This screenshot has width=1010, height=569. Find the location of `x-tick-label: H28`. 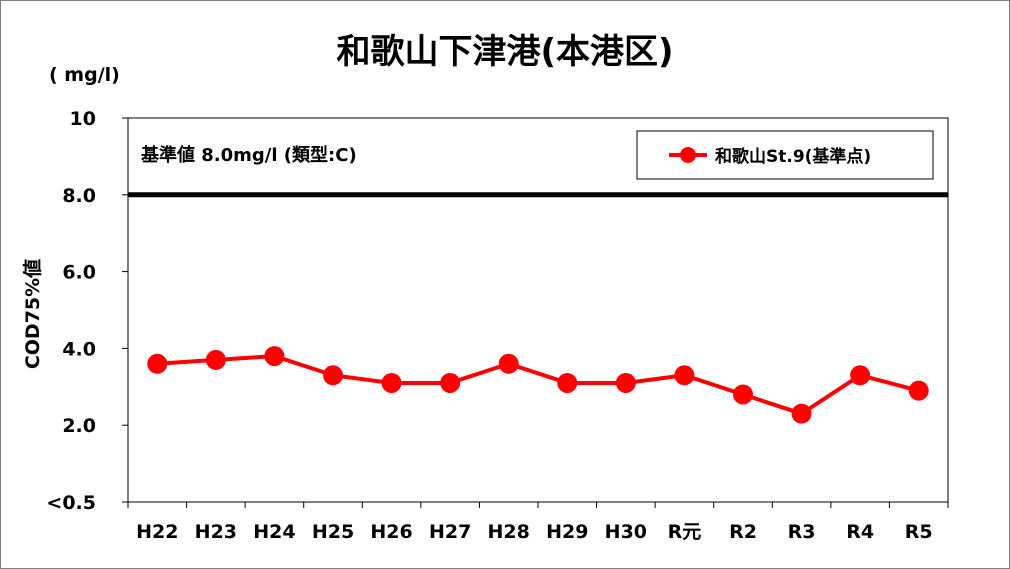

x-tick-label: H28 is located at coordinates (509, 532).